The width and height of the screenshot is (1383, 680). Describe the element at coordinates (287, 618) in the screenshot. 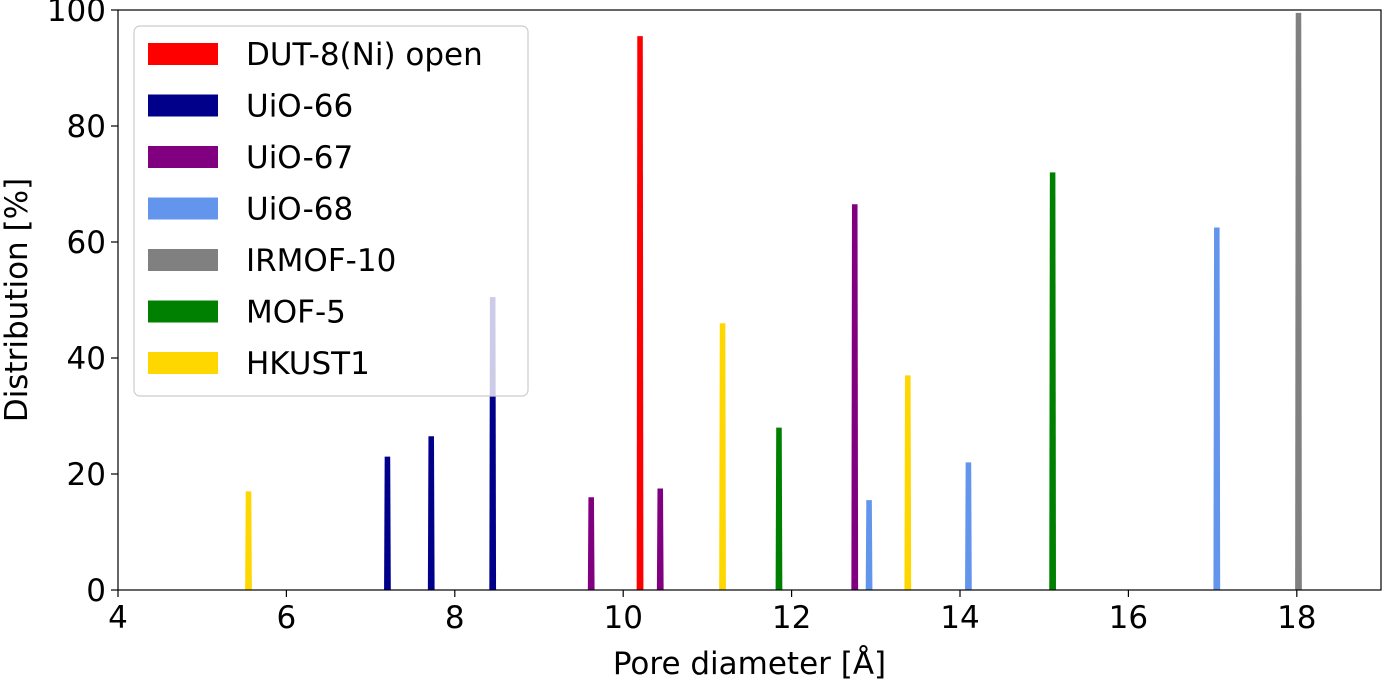

I see `x-tick-label: 6` at that location.